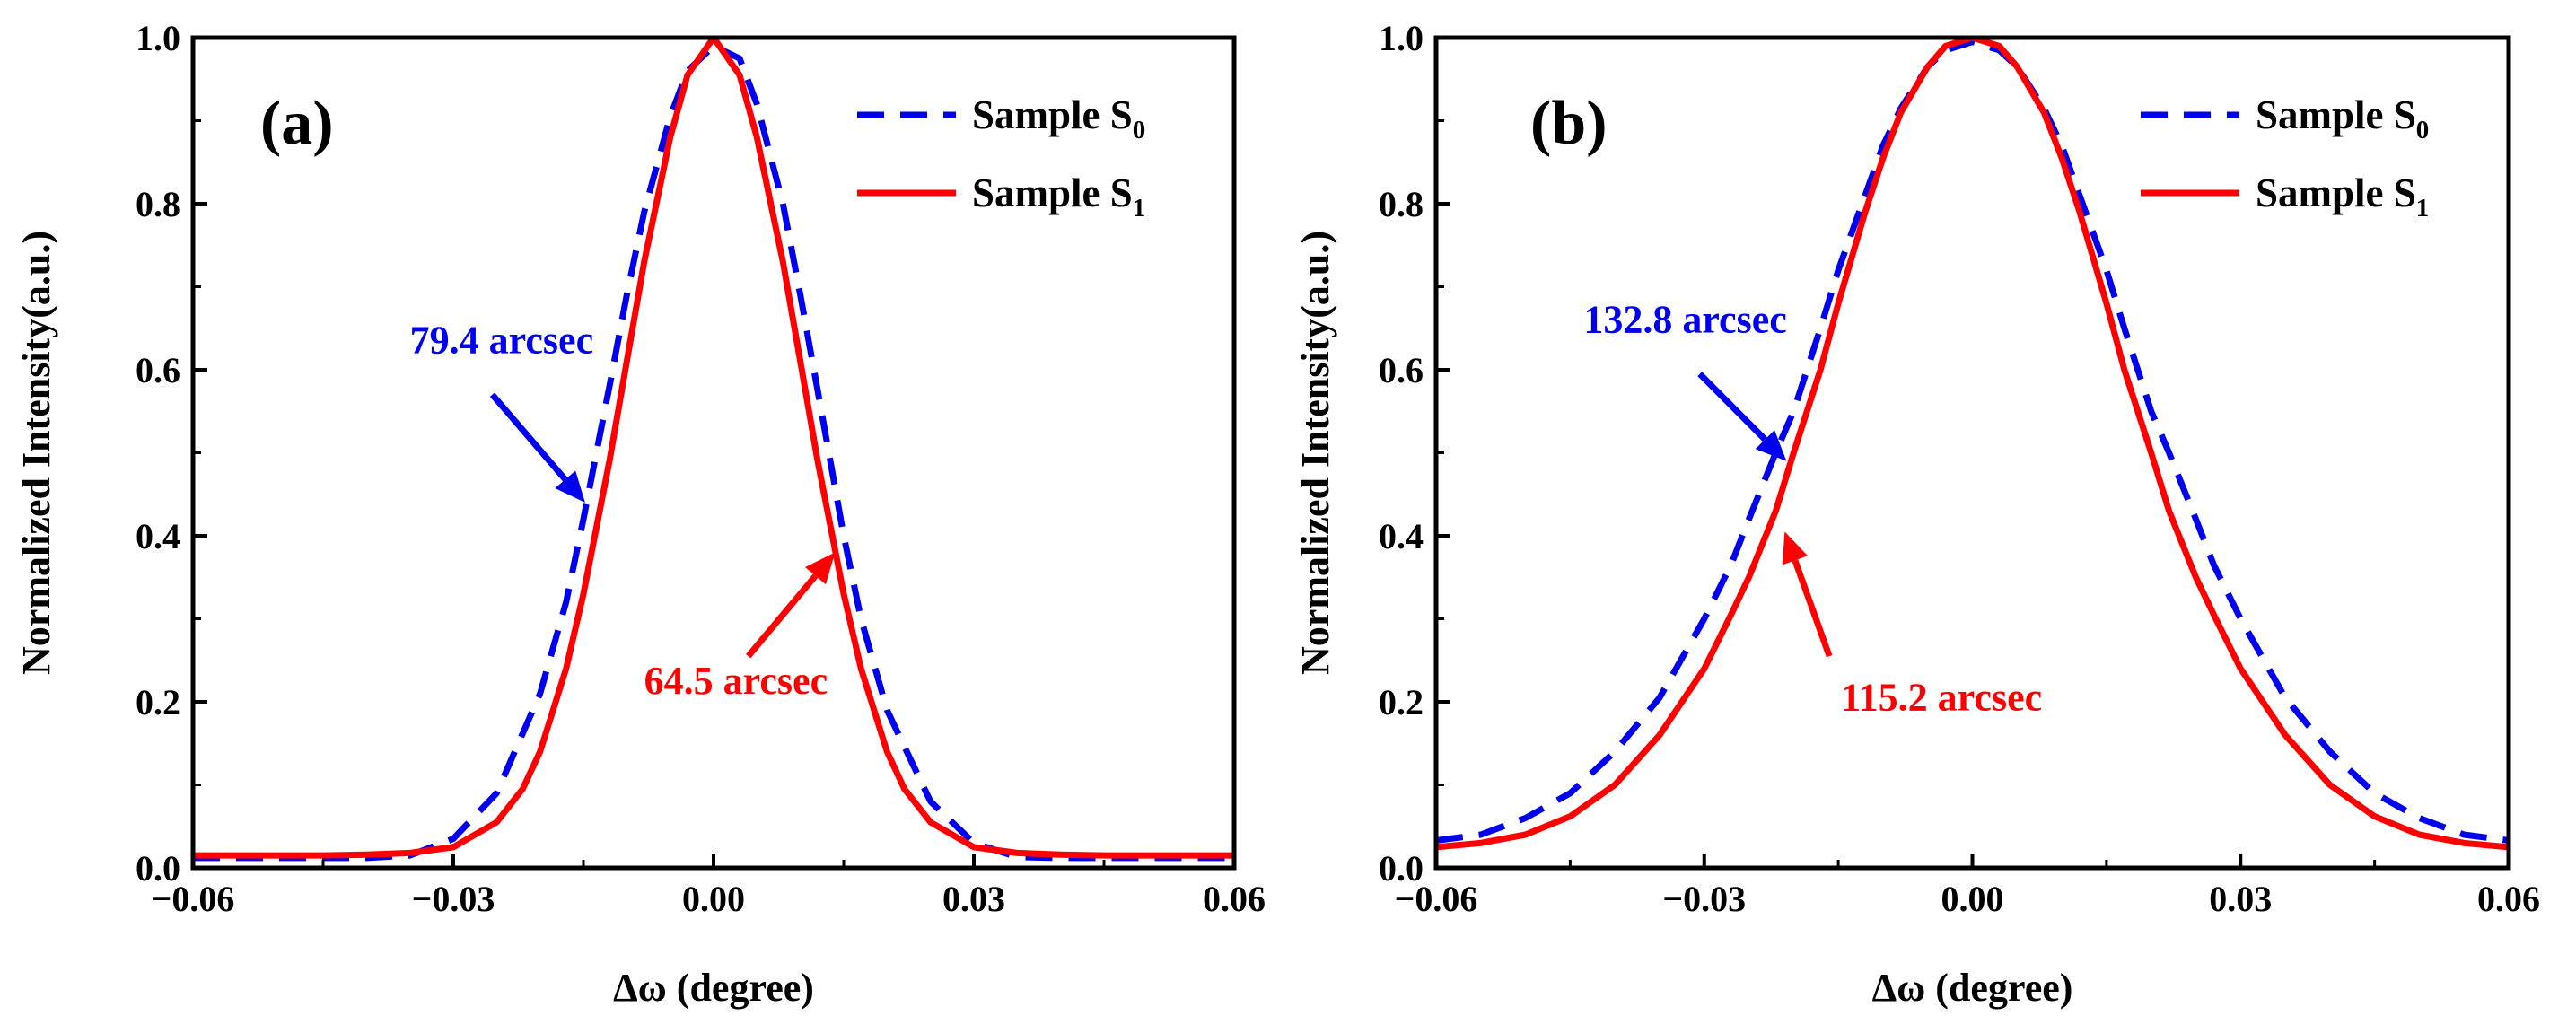 This screenshot has width=2576, height=1033. Describe the element at coordinates (501, 341) in the screenshot. I see `annotation-label: 79.4 arcsec` at that location.